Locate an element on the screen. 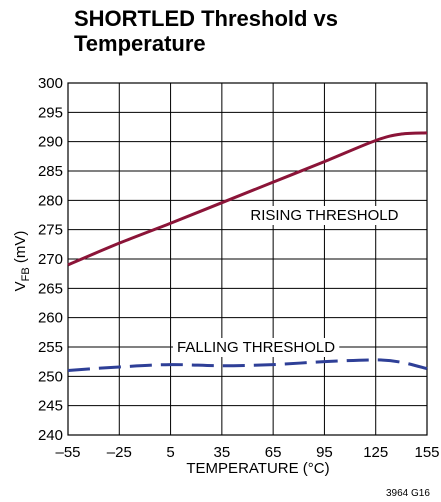  y-tick-label: 245 is located at coordinates (50, 406).